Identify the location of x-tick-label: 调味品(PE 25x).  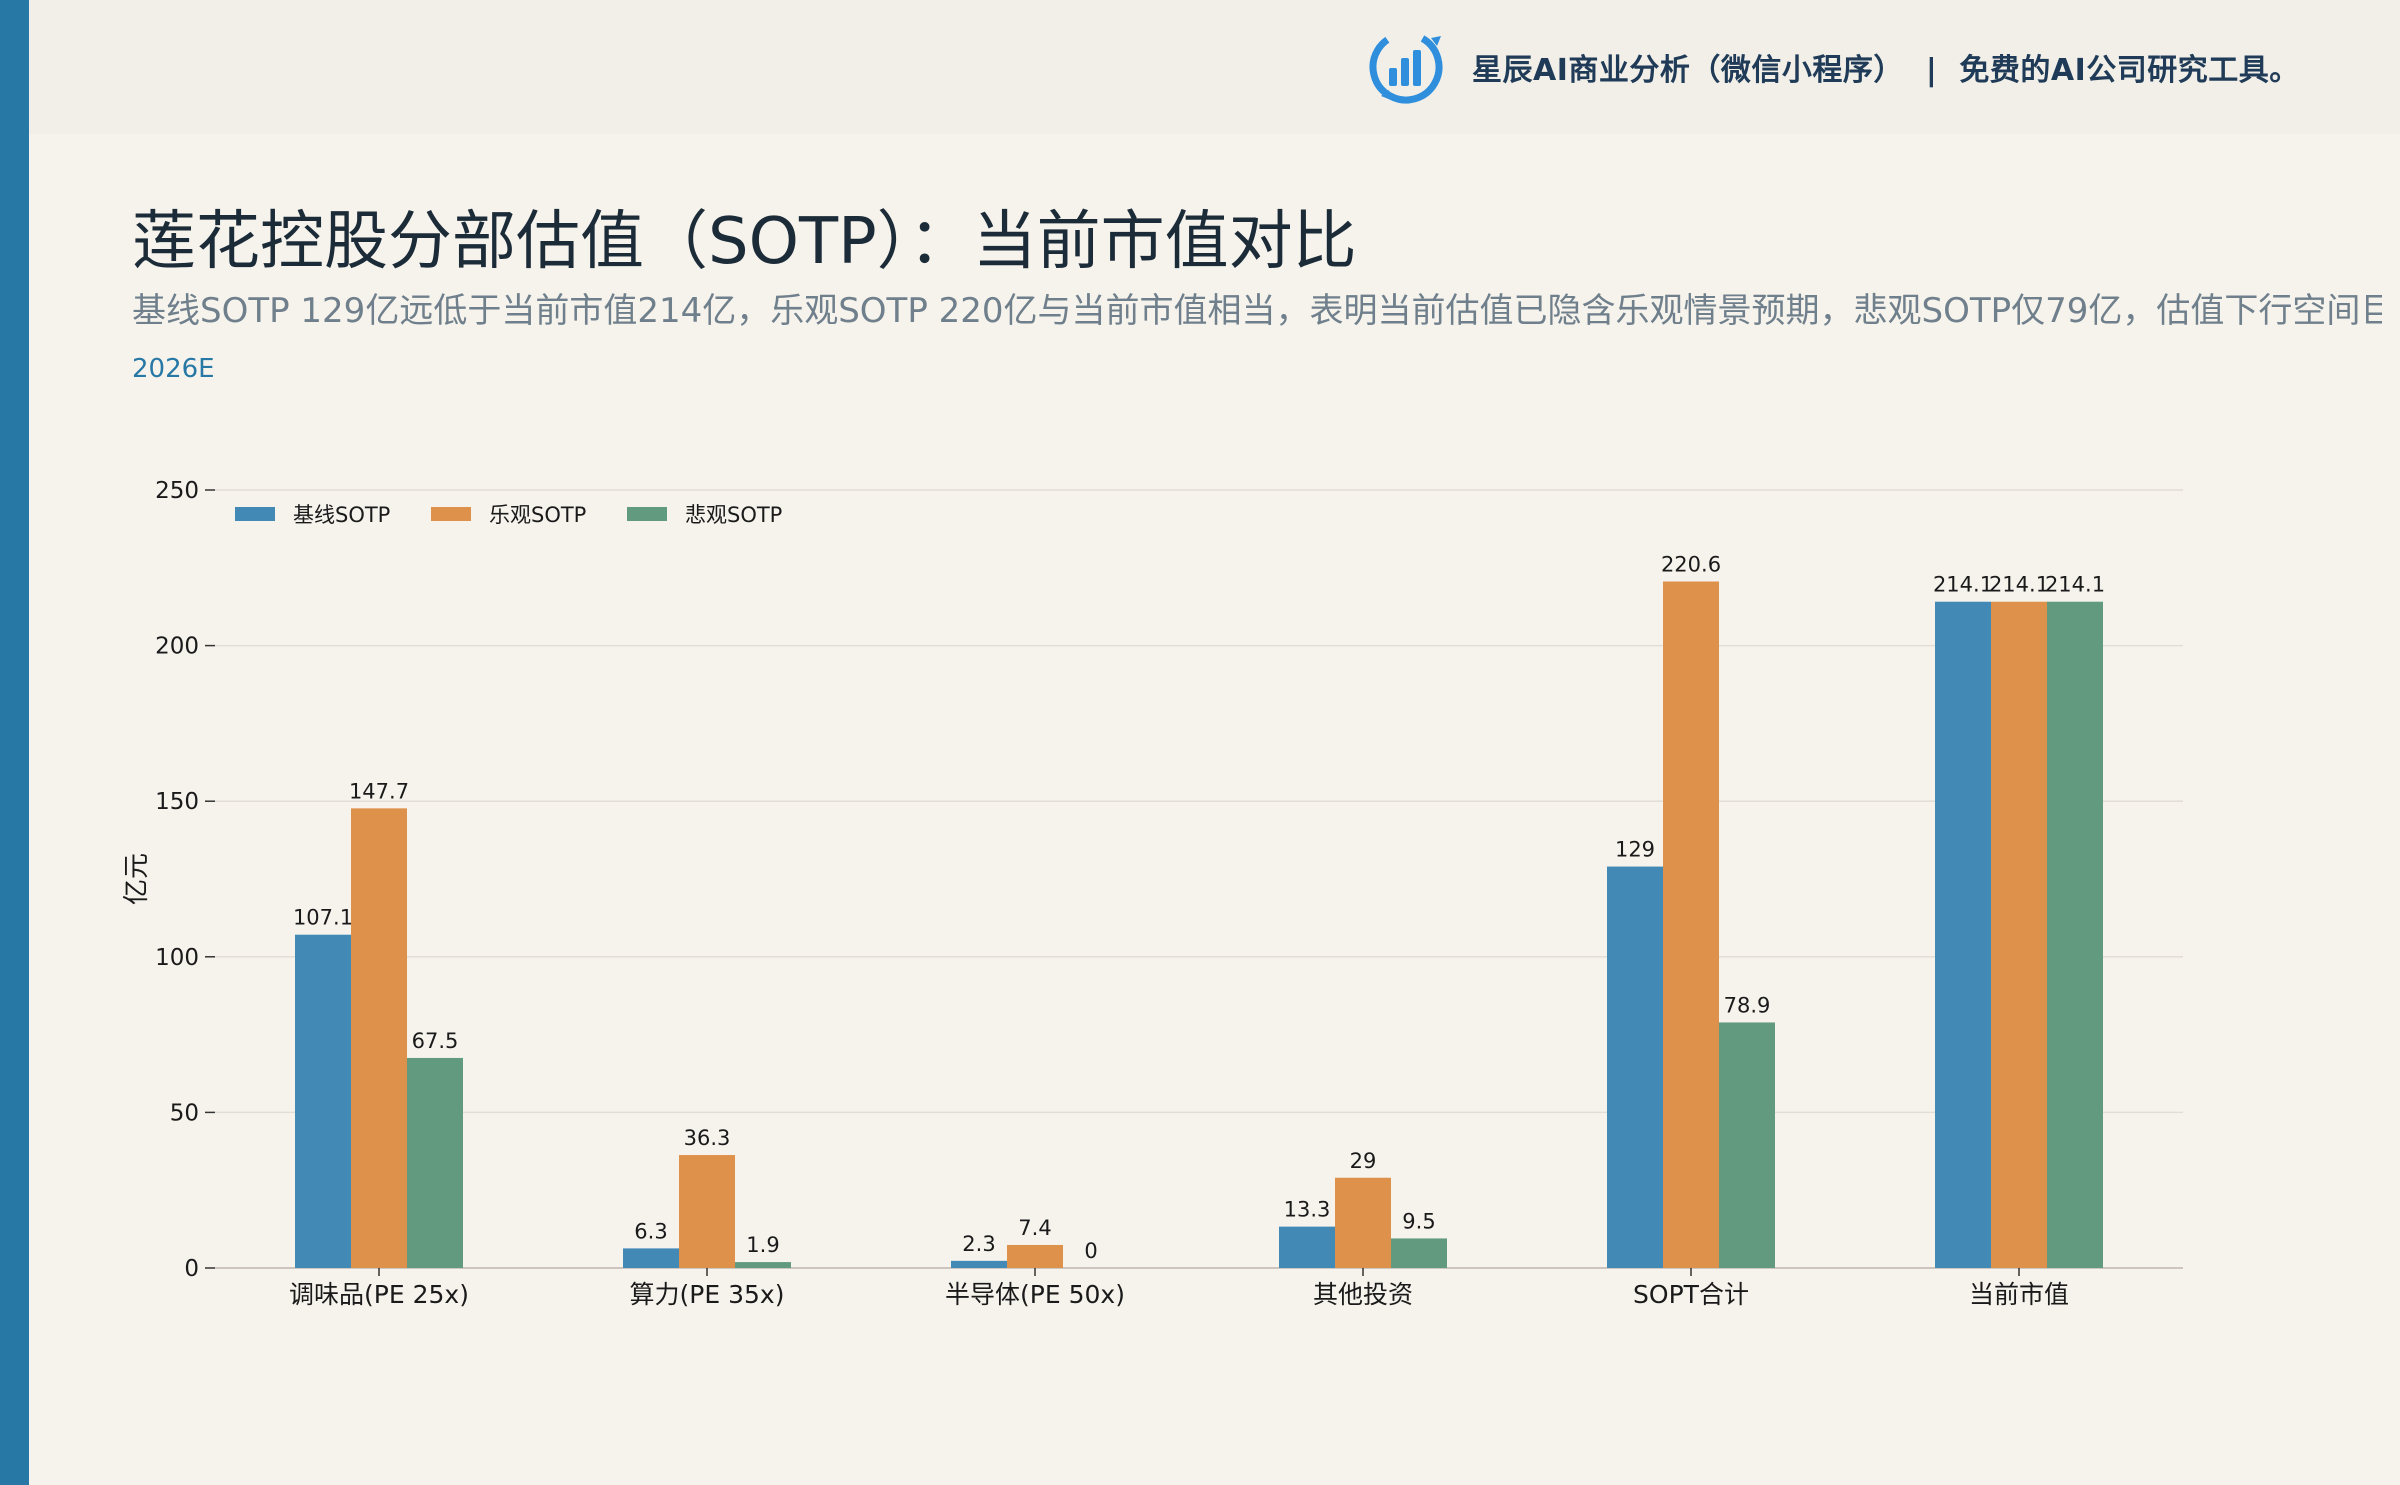
(379, 1294).